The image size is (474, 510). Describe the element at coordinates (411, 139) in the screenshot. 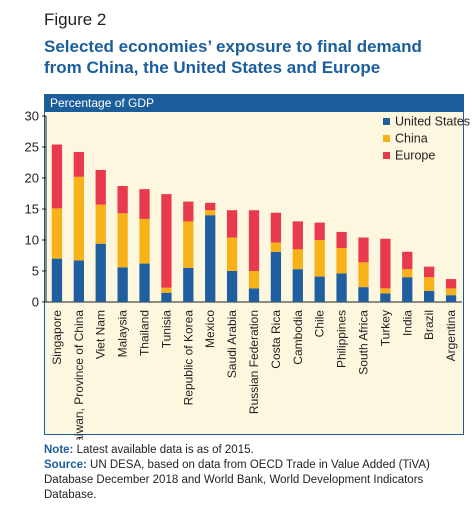

I see `legend-label: China` at that location.